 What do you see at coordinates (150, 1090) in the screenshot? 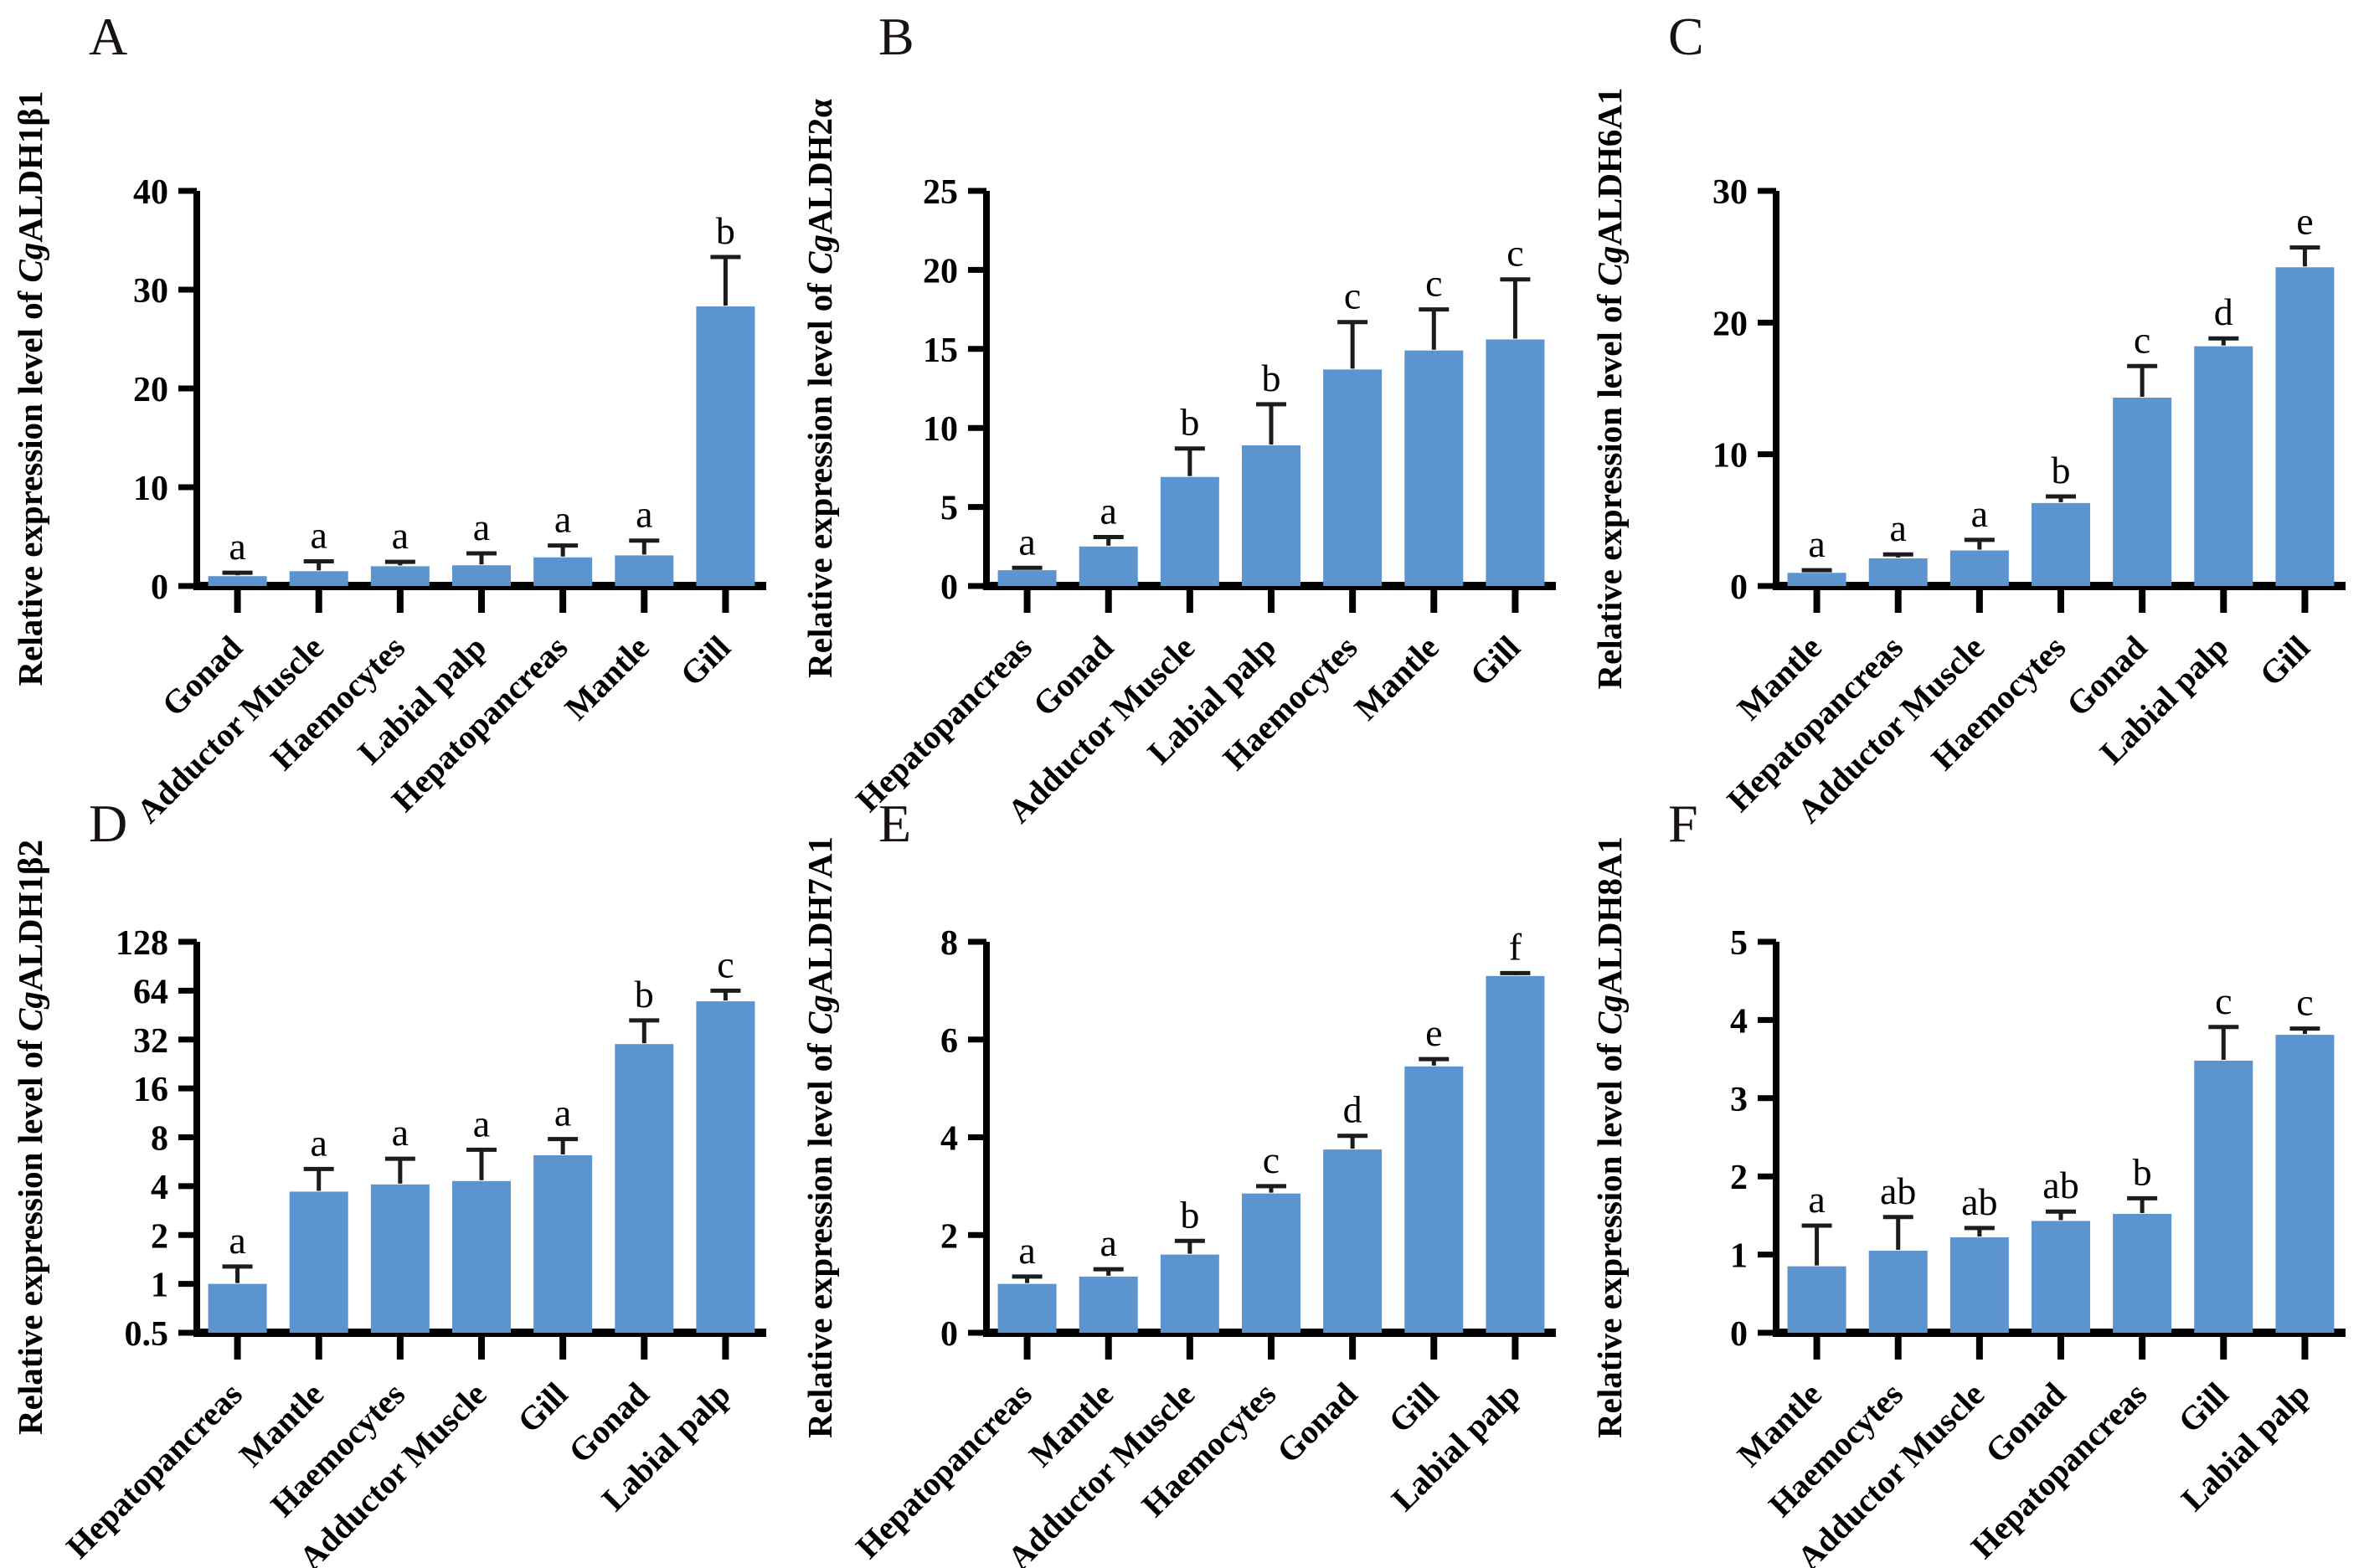
I see `y-tick-label: 16` at bounding box center [150, 1090].